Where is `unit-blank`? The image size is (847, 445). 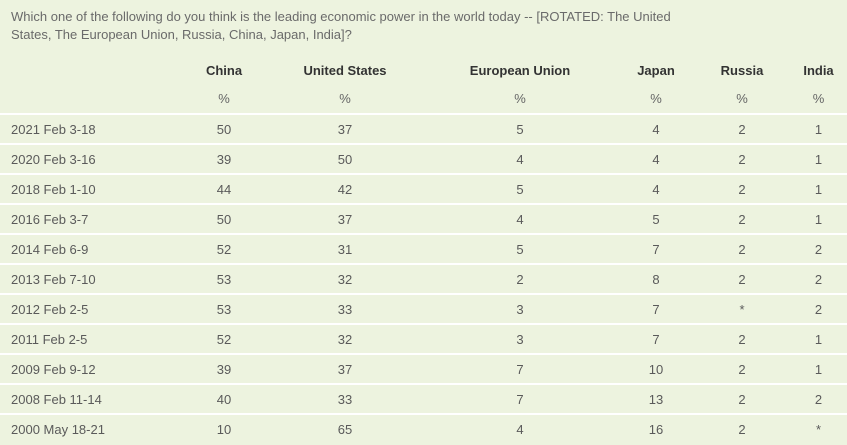
unit-blank is located at coordinates (90, 99).